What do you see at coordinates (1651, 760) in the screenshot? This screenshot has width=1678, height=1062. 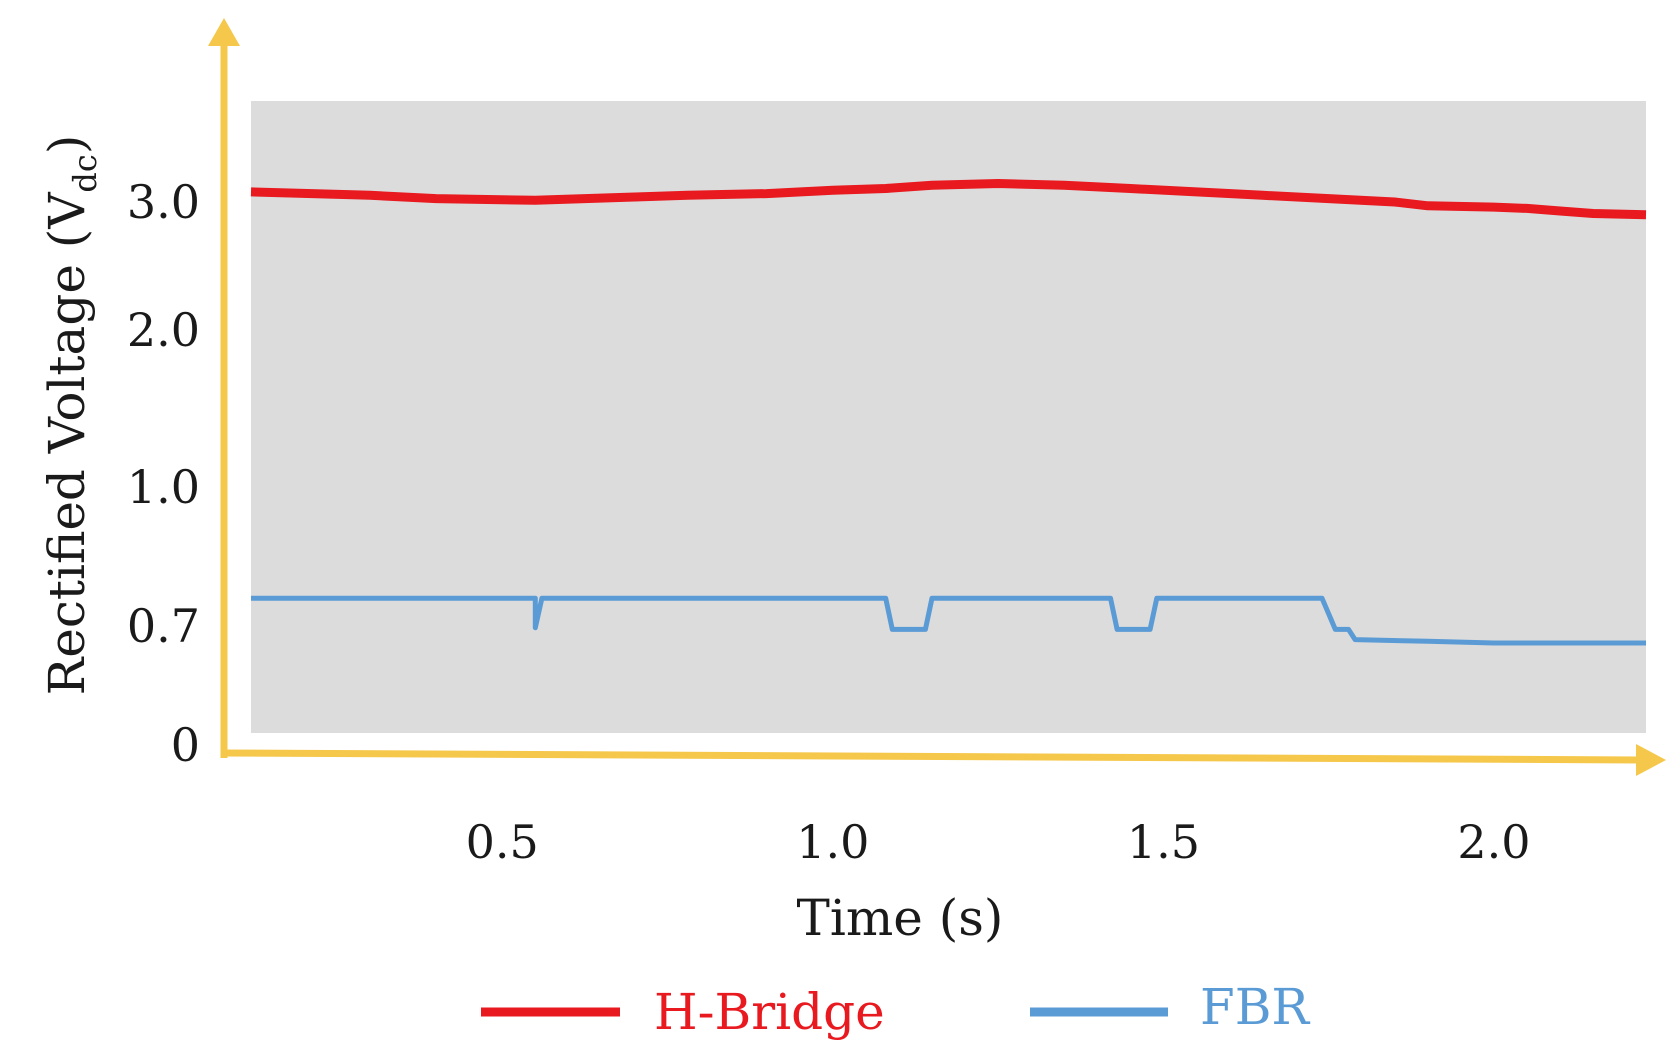 I see `x-axis-arrow` at bounding box center [1651, 760].